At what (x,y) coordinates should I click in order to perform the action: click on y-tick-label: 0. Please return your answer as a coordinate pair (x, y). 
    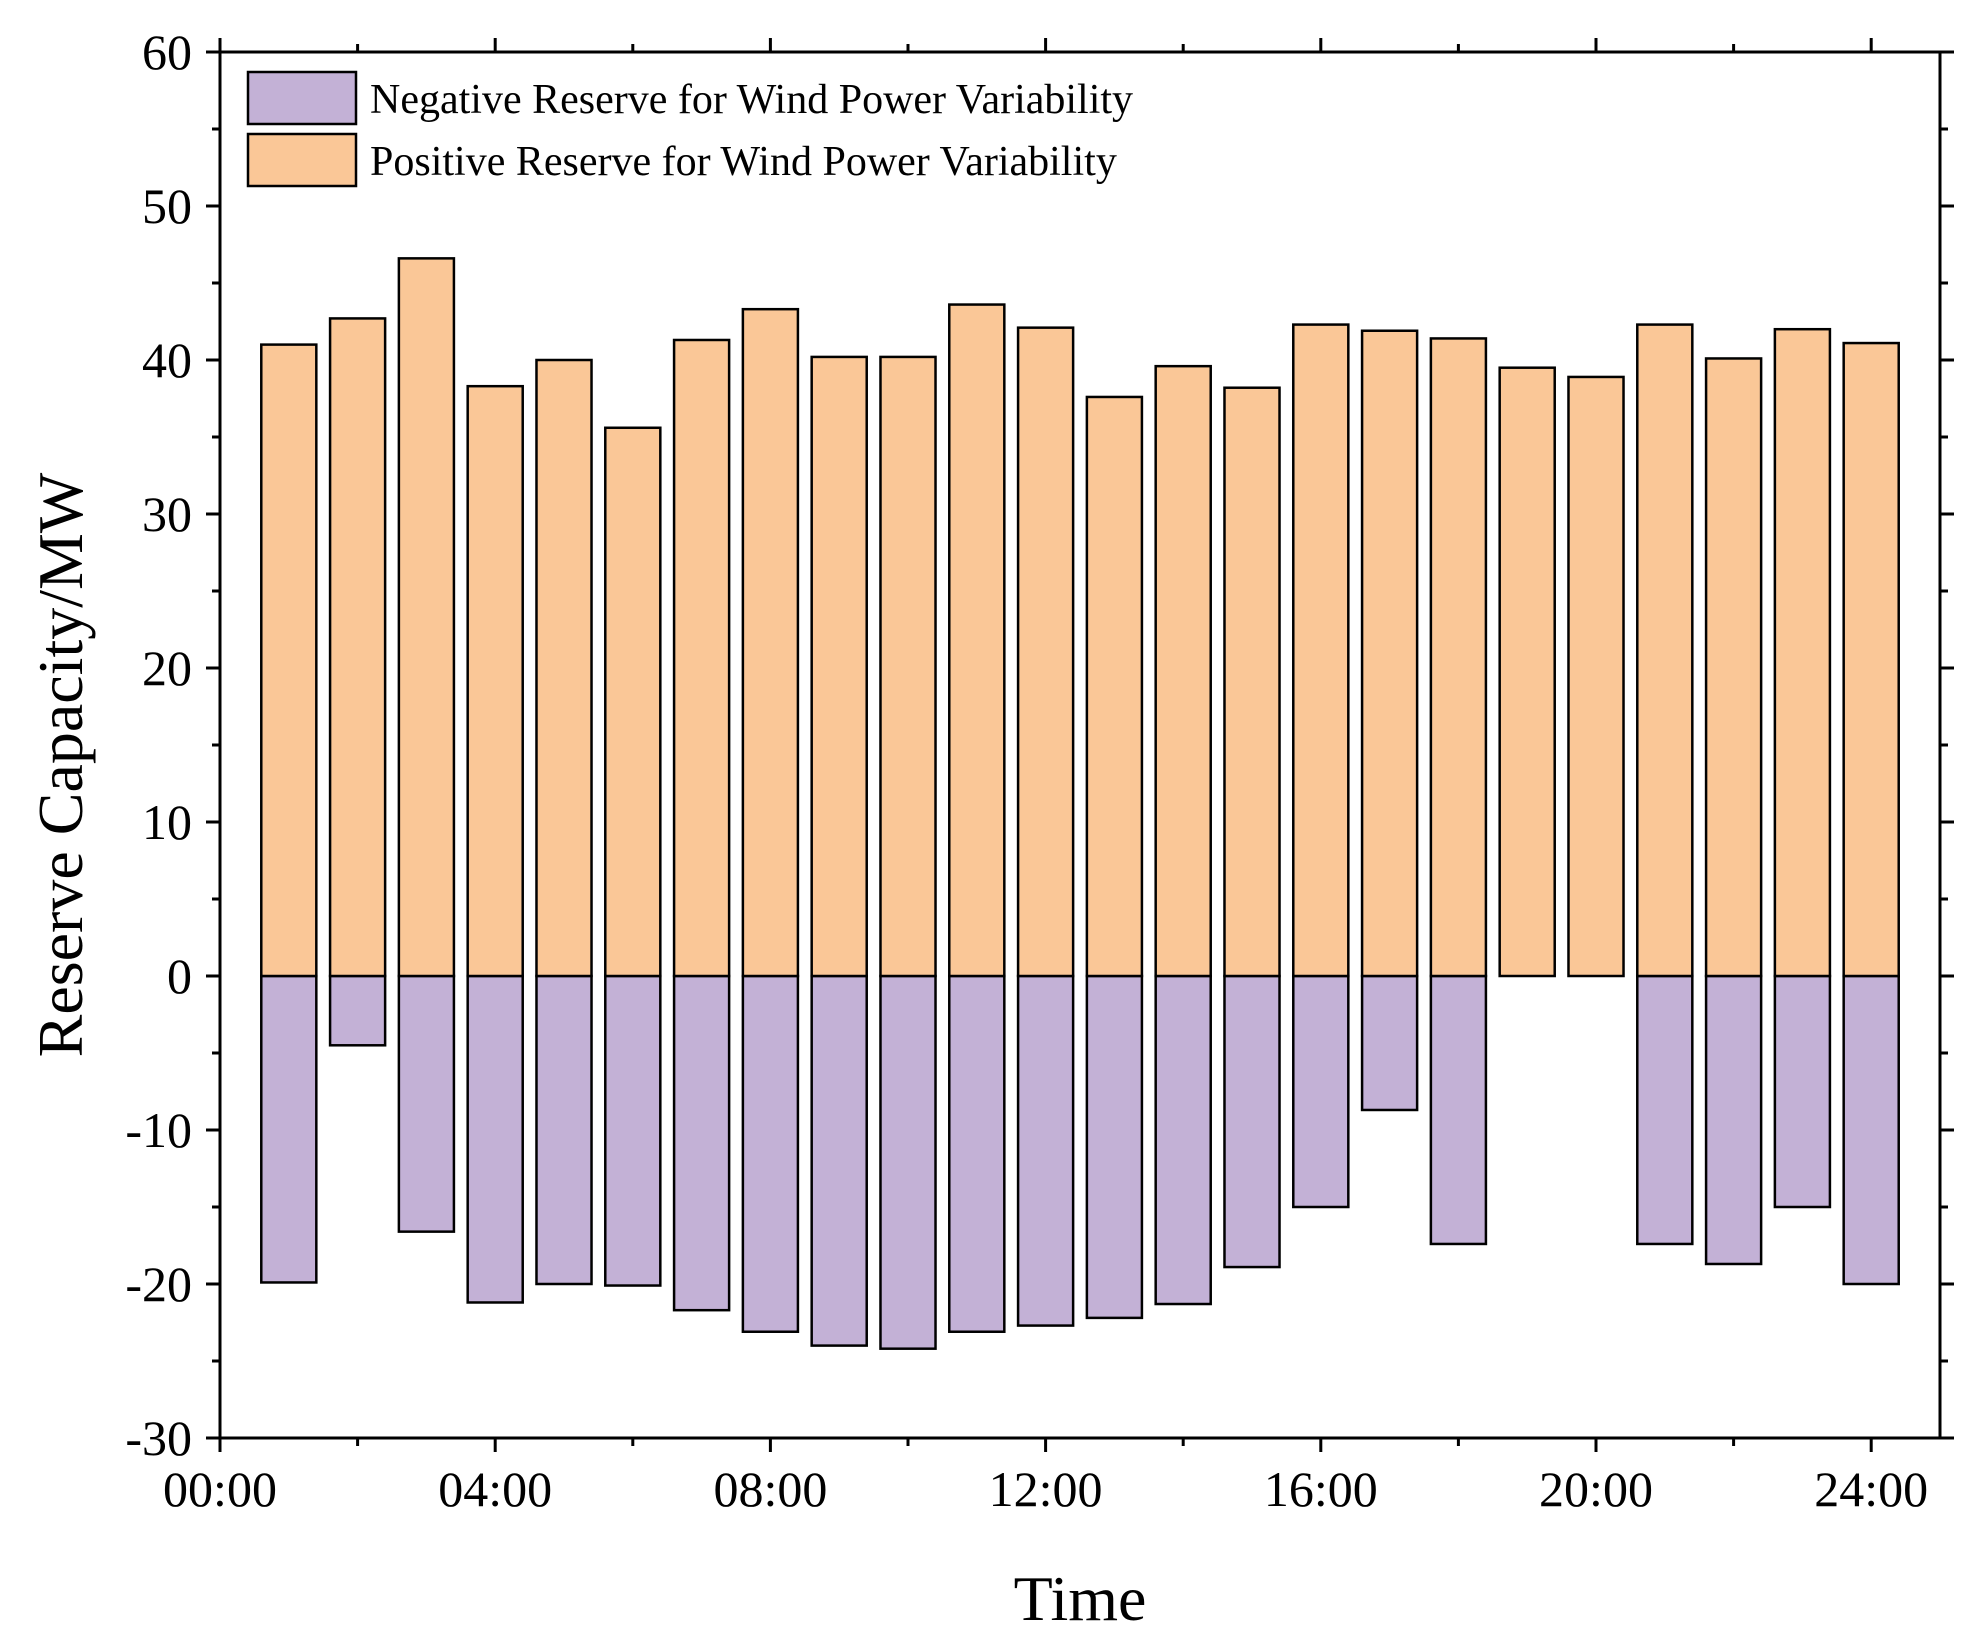
    Looking at the image, I should click on (179, 976).